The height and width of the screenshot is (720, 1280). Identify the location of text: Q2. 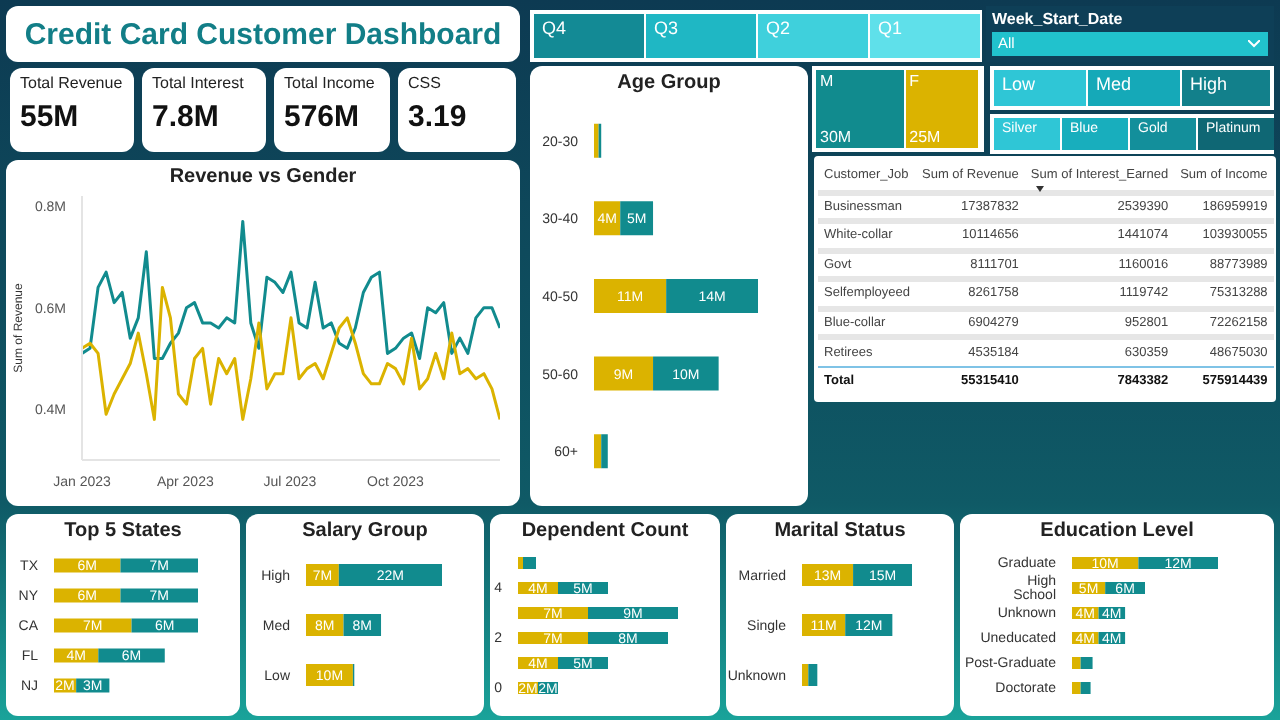
(813, 36).